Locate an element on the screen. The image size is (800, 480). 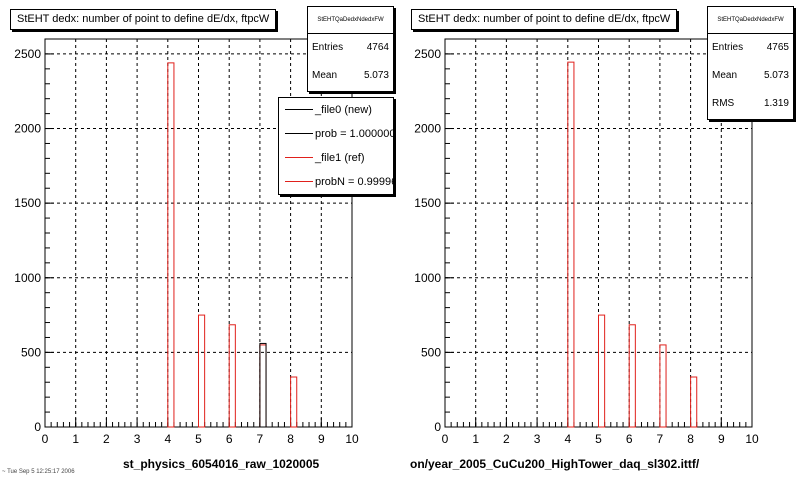
legend-entry: prob = 1.000000 is located at coordinates (336, 134).